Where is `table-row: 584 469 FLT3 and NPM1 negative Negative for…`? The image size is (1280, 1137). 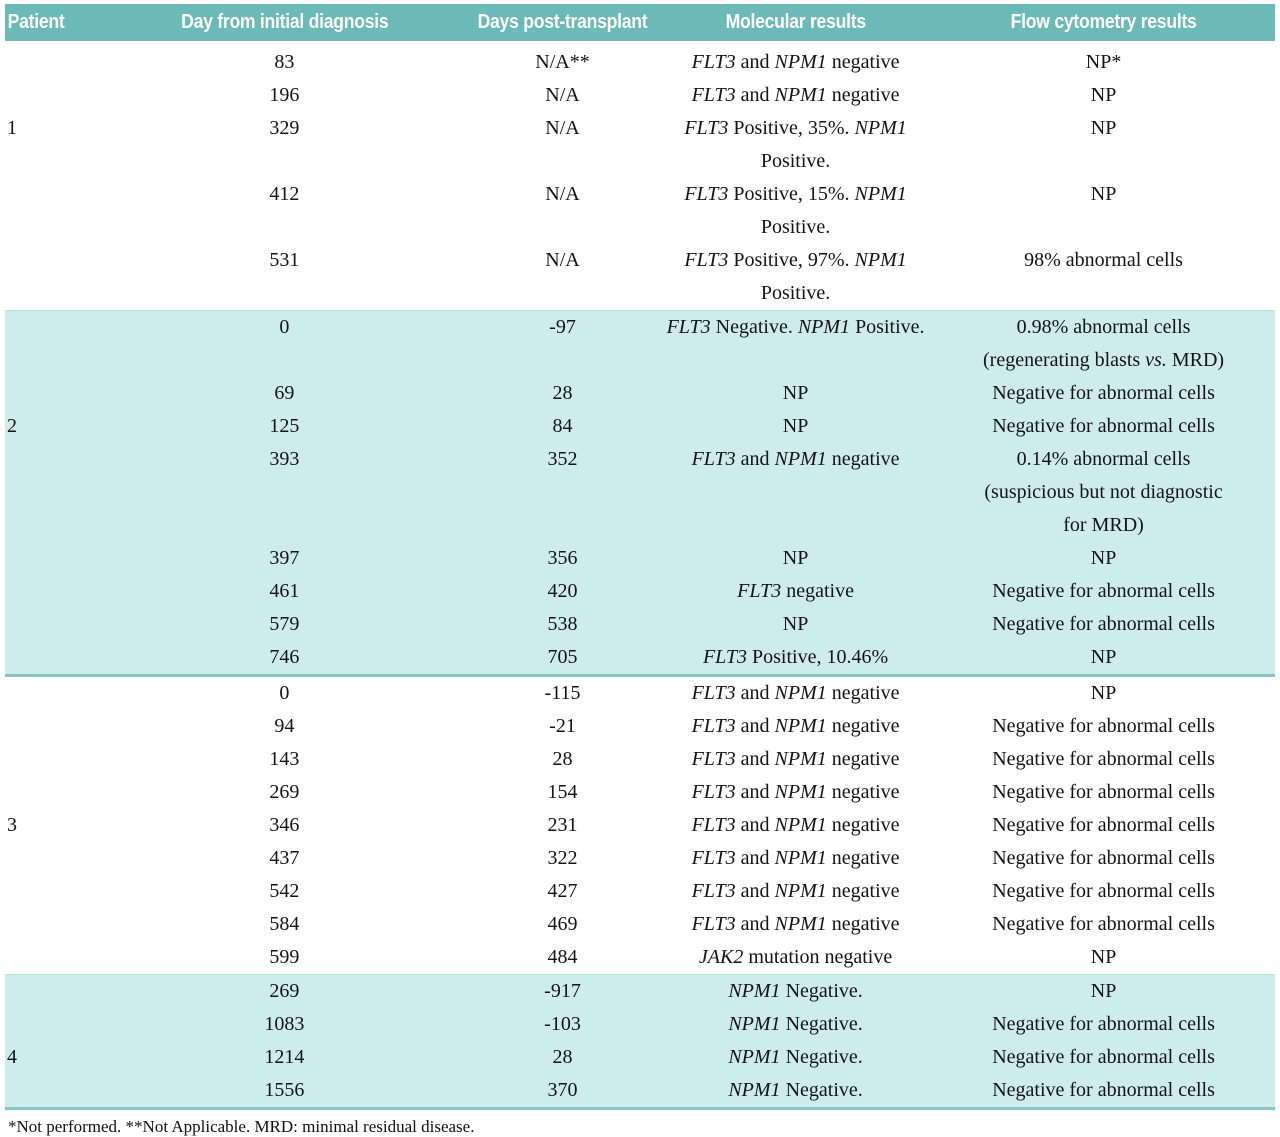
table-row: 584 469 FLT3 and NPM1 negative Negative for… is located at coordinates (640, 924).